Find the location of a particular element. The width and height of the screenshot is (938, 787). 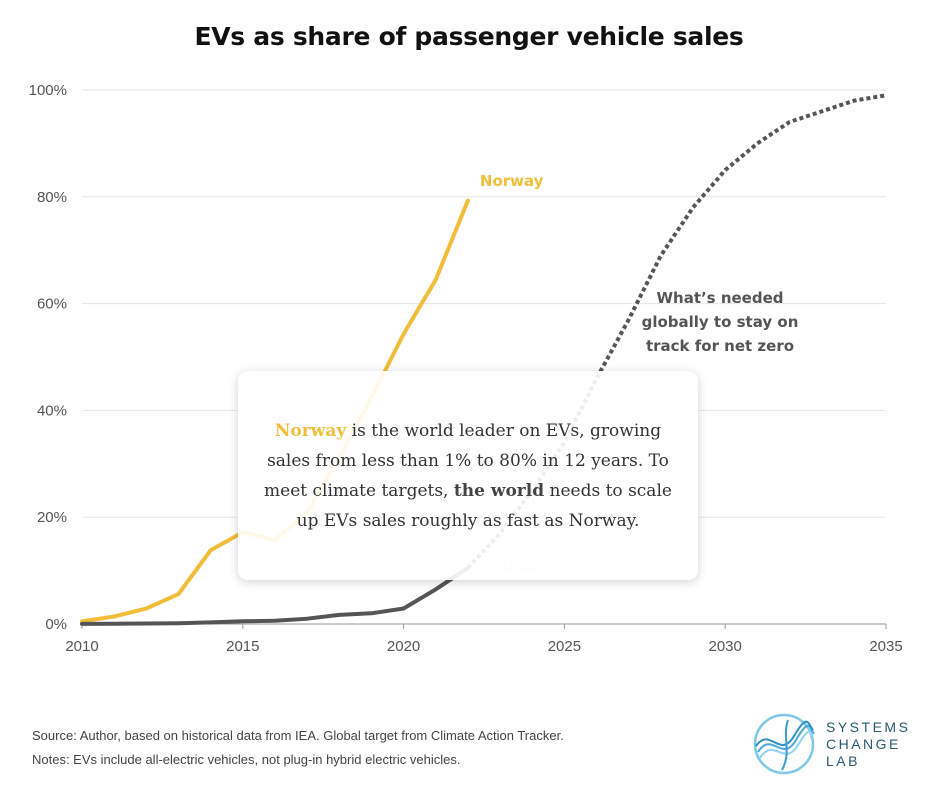

x-tick-label: 2010 is located at coordinates (81, 646).